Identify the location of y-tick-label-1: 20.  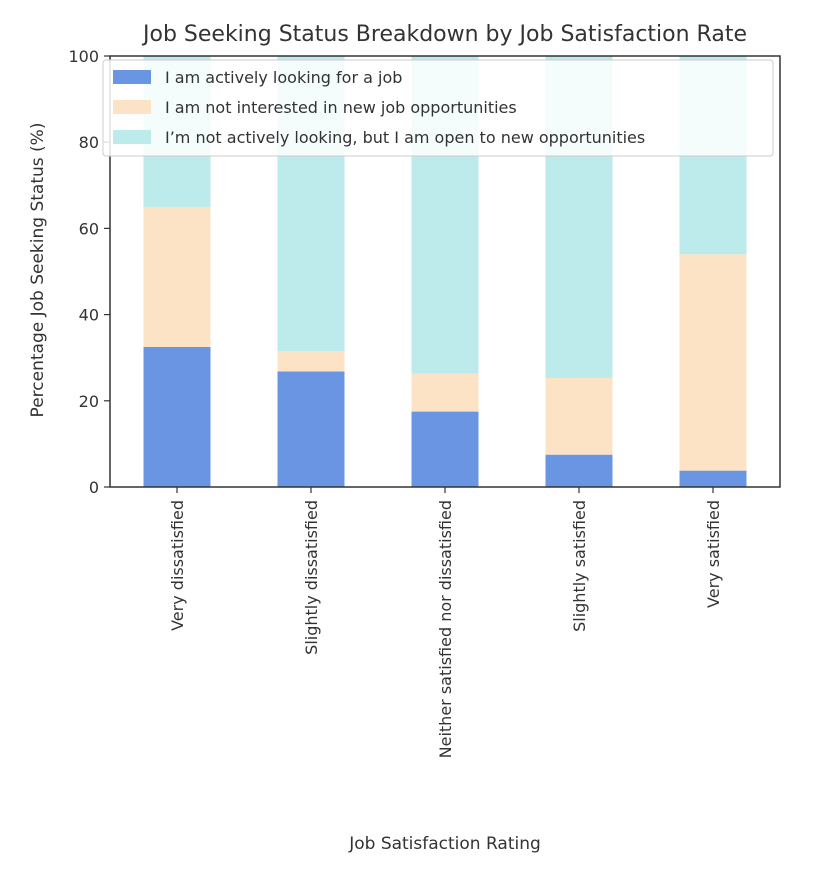
(89, 401).